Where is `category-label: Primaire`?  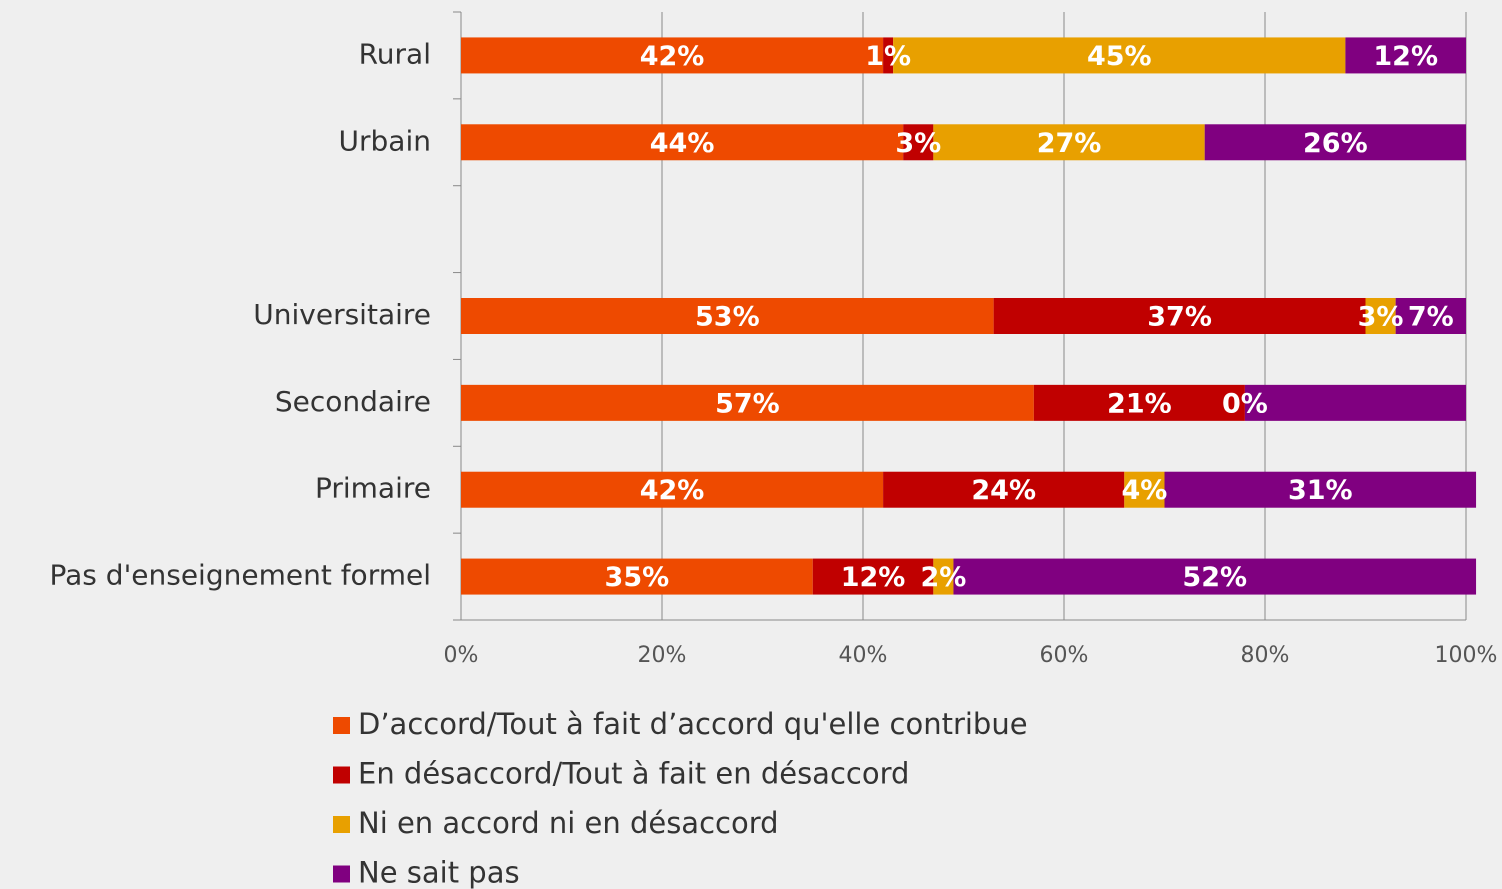
category-label: Primaire is located at coordinates (373, 488).